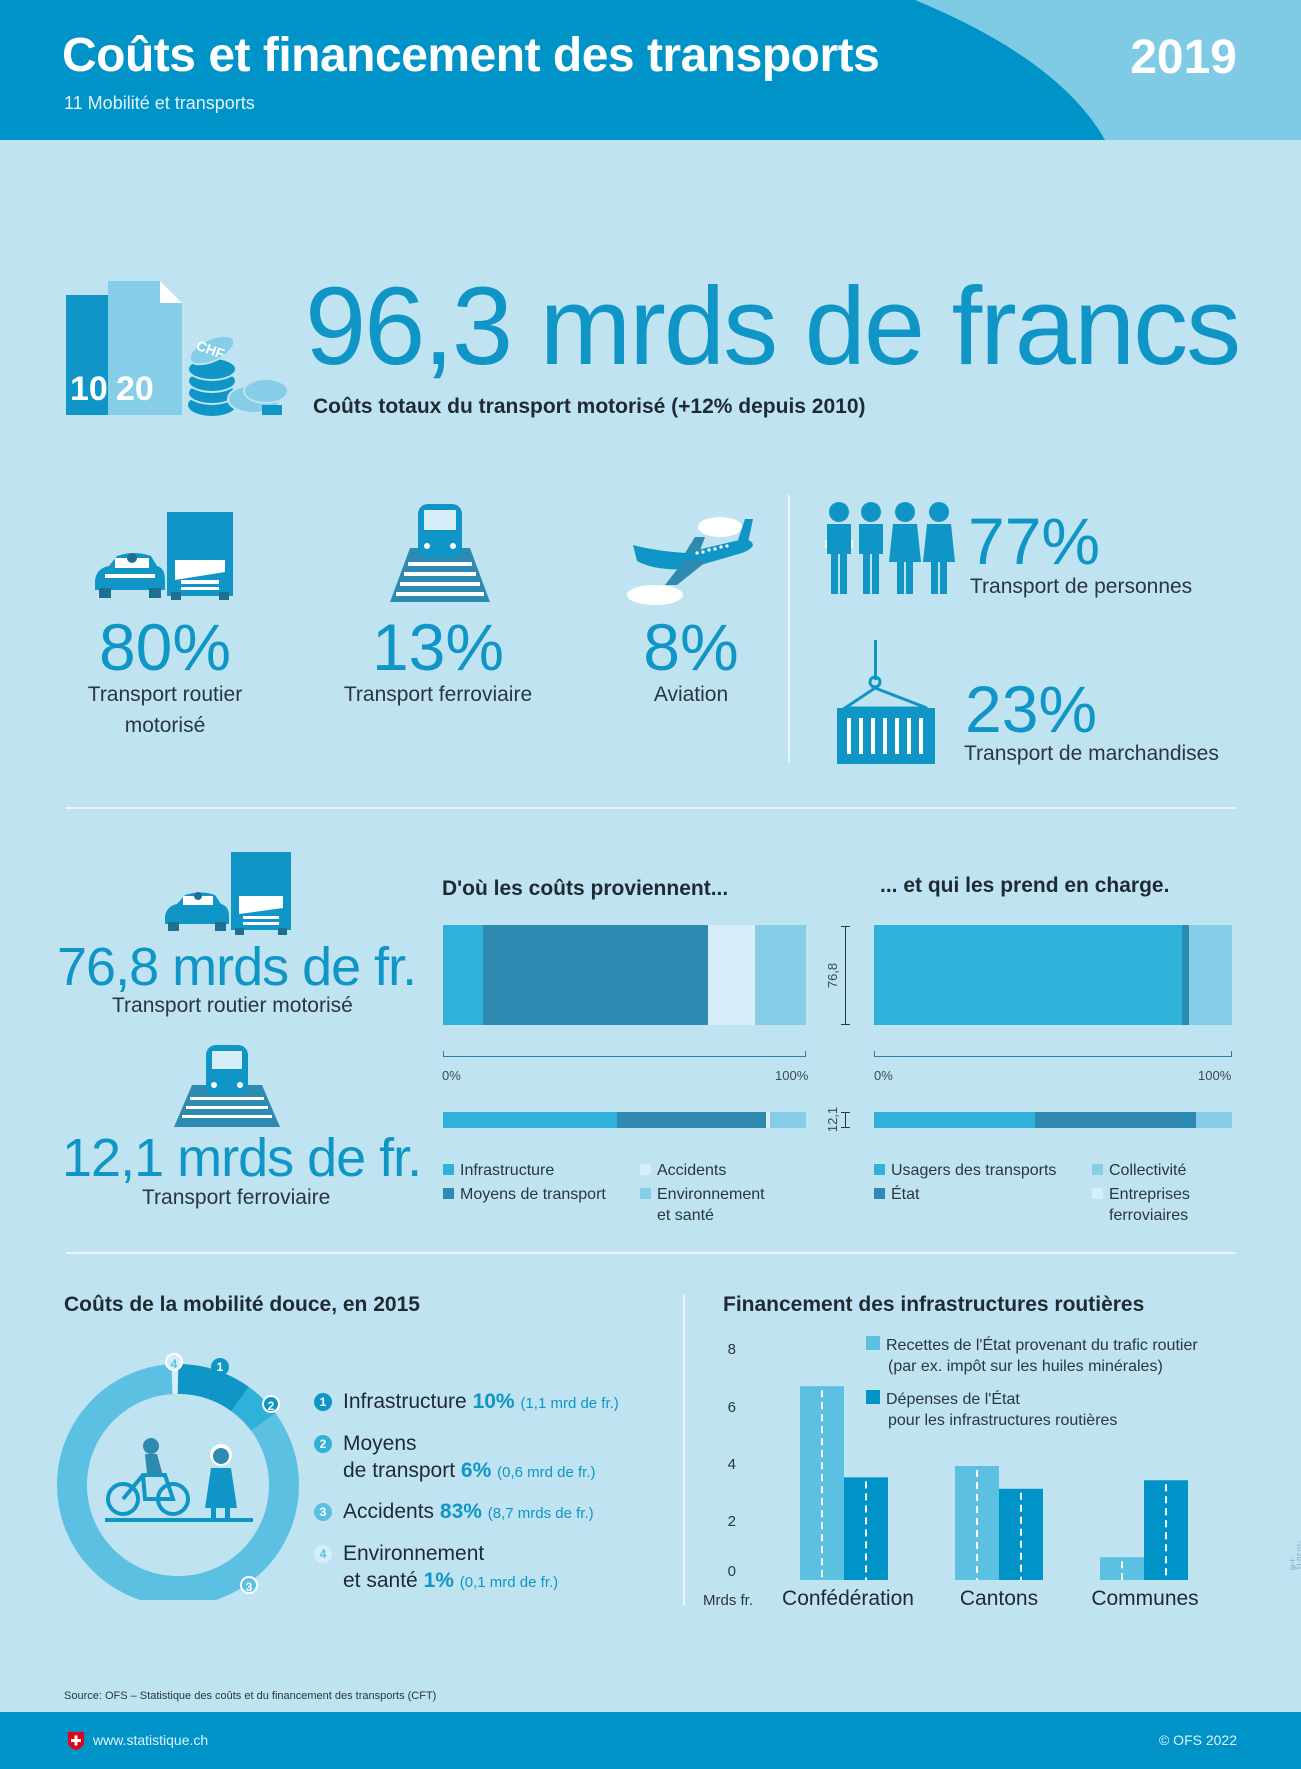  Describe the element at coordinates (164, 556) in the screenshot. I see `car-truck-icon` at that location.